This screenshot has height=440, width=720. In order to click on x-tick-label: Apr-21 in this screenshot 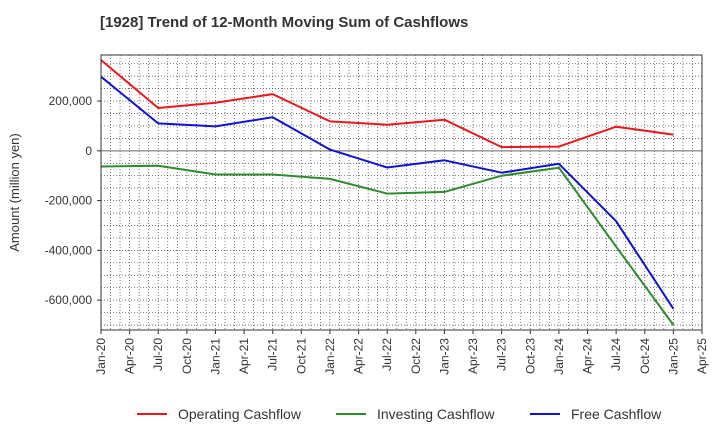, I will do `click(244, 356)`.